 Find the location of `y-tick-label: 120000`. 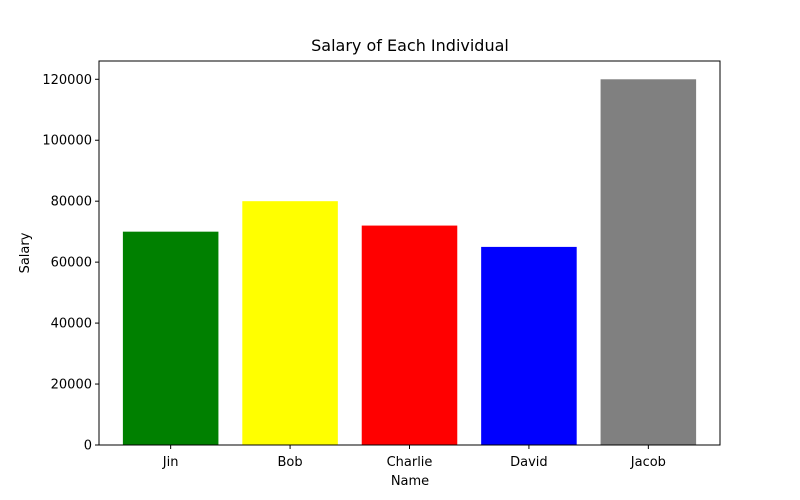

y-tick-label: 120000 is located at coordinates (67, 80).